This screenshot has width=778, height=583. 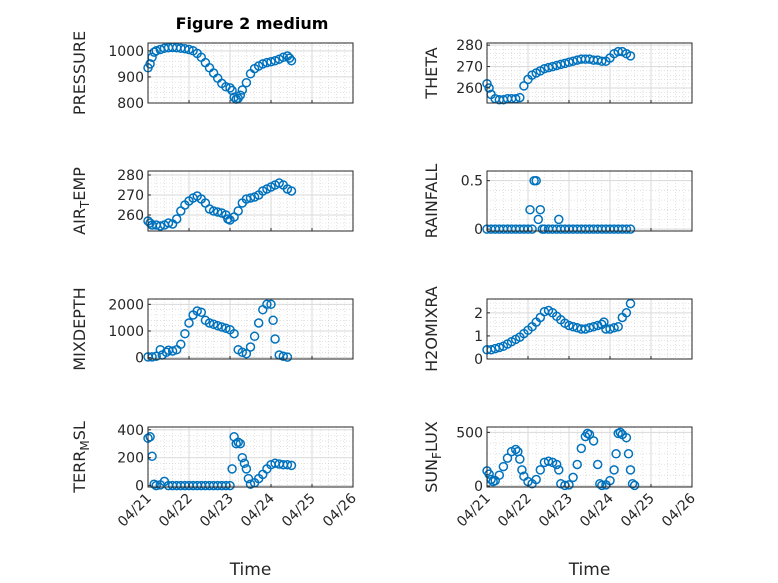 What do you see at coordinates (252, 23) in the screenshot?
I see `figure-title: Figure 2 medium` at bounding box center [252, 23].